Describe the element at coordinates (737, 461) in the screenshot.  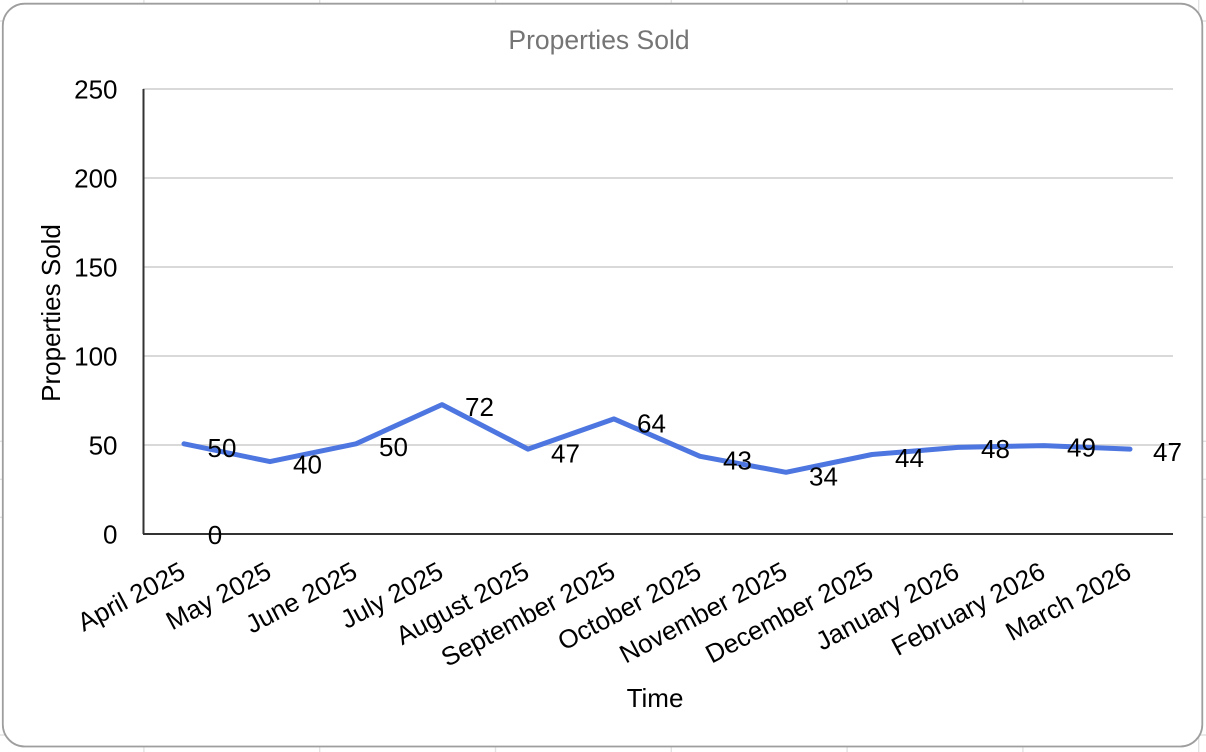
I see `svg-text: 43` at that location.